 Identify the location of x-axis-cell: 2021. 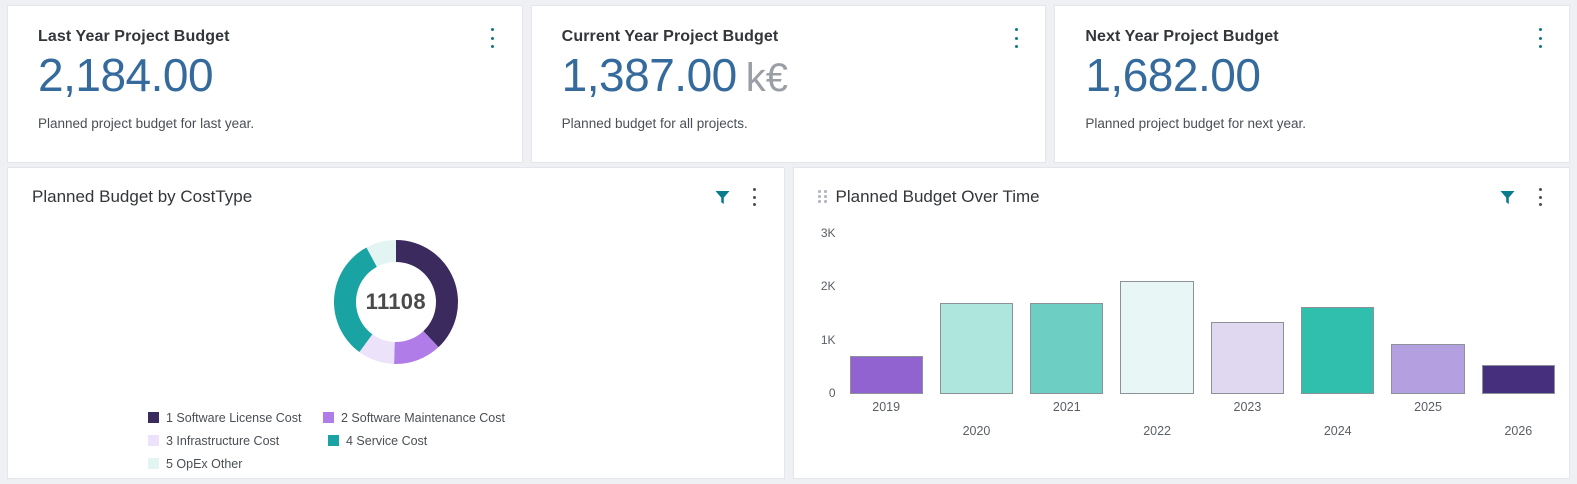
(1066, 424).